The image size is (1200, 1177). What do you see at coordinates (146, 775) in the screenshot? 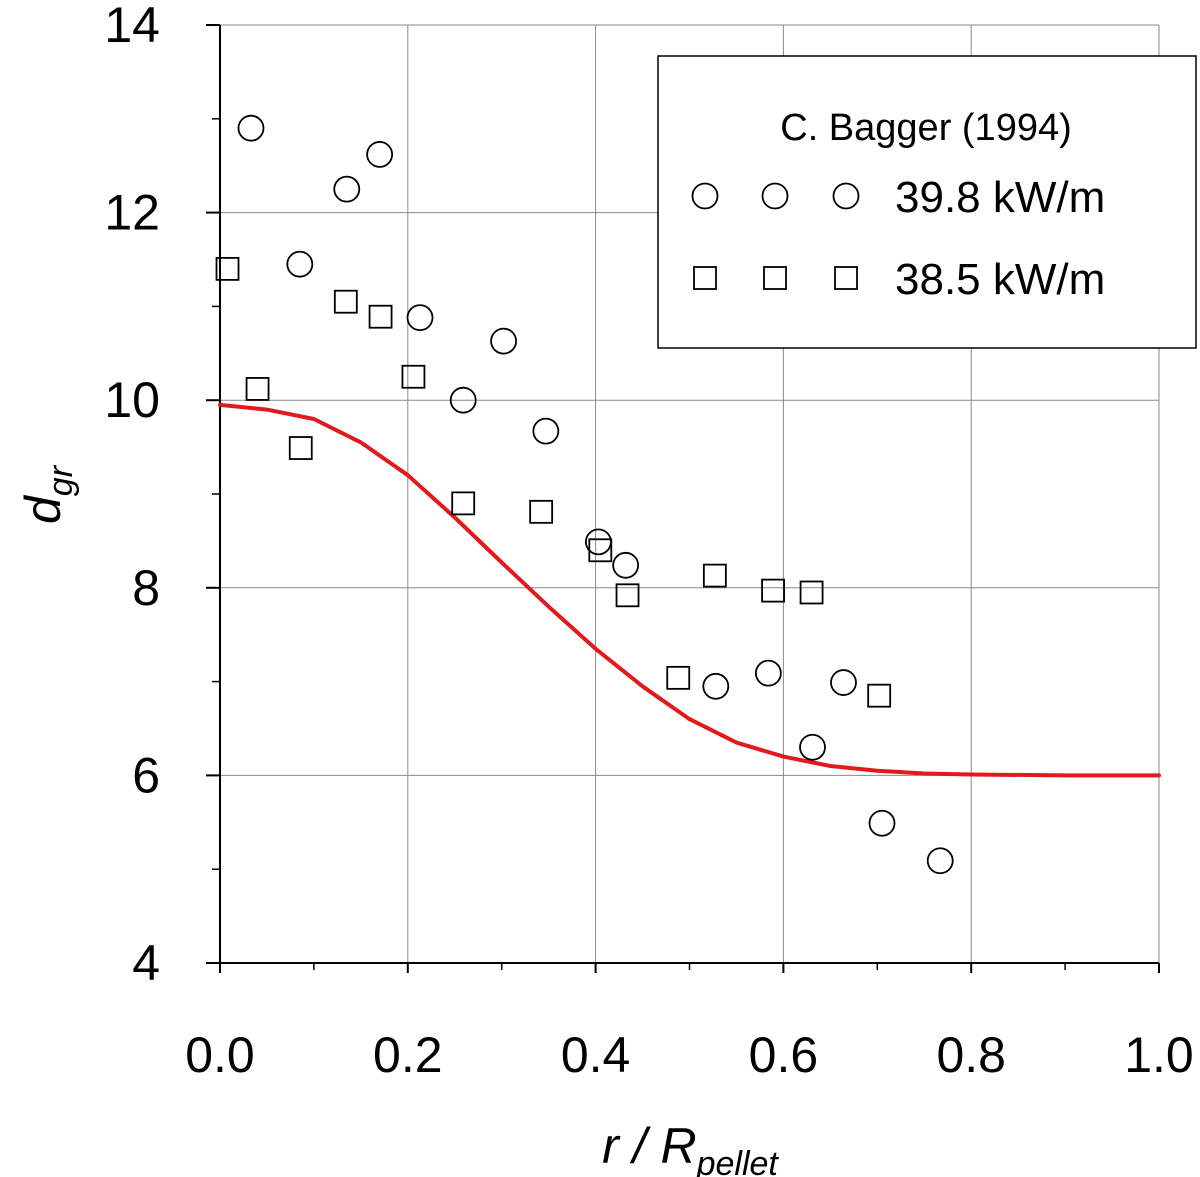
I see `y-tick-label: 6` at bounding box center [146, 775].